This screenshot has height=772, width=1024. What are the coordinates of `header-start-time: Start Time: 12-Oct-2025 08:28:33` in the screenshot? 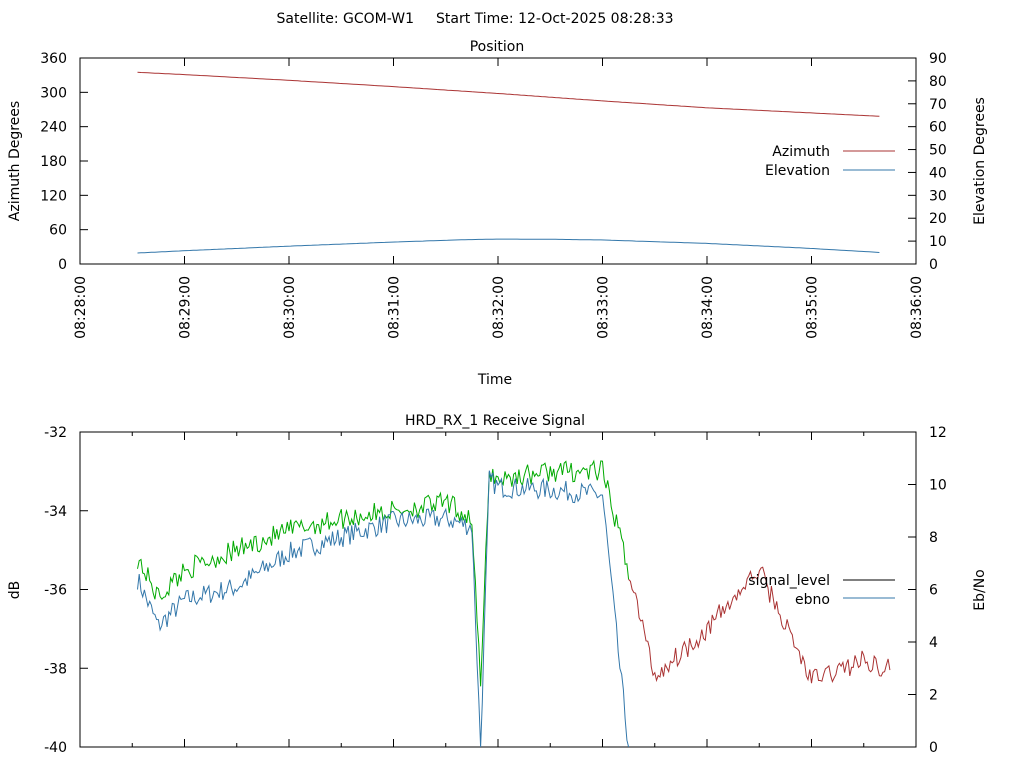 It's located at (555, 19).